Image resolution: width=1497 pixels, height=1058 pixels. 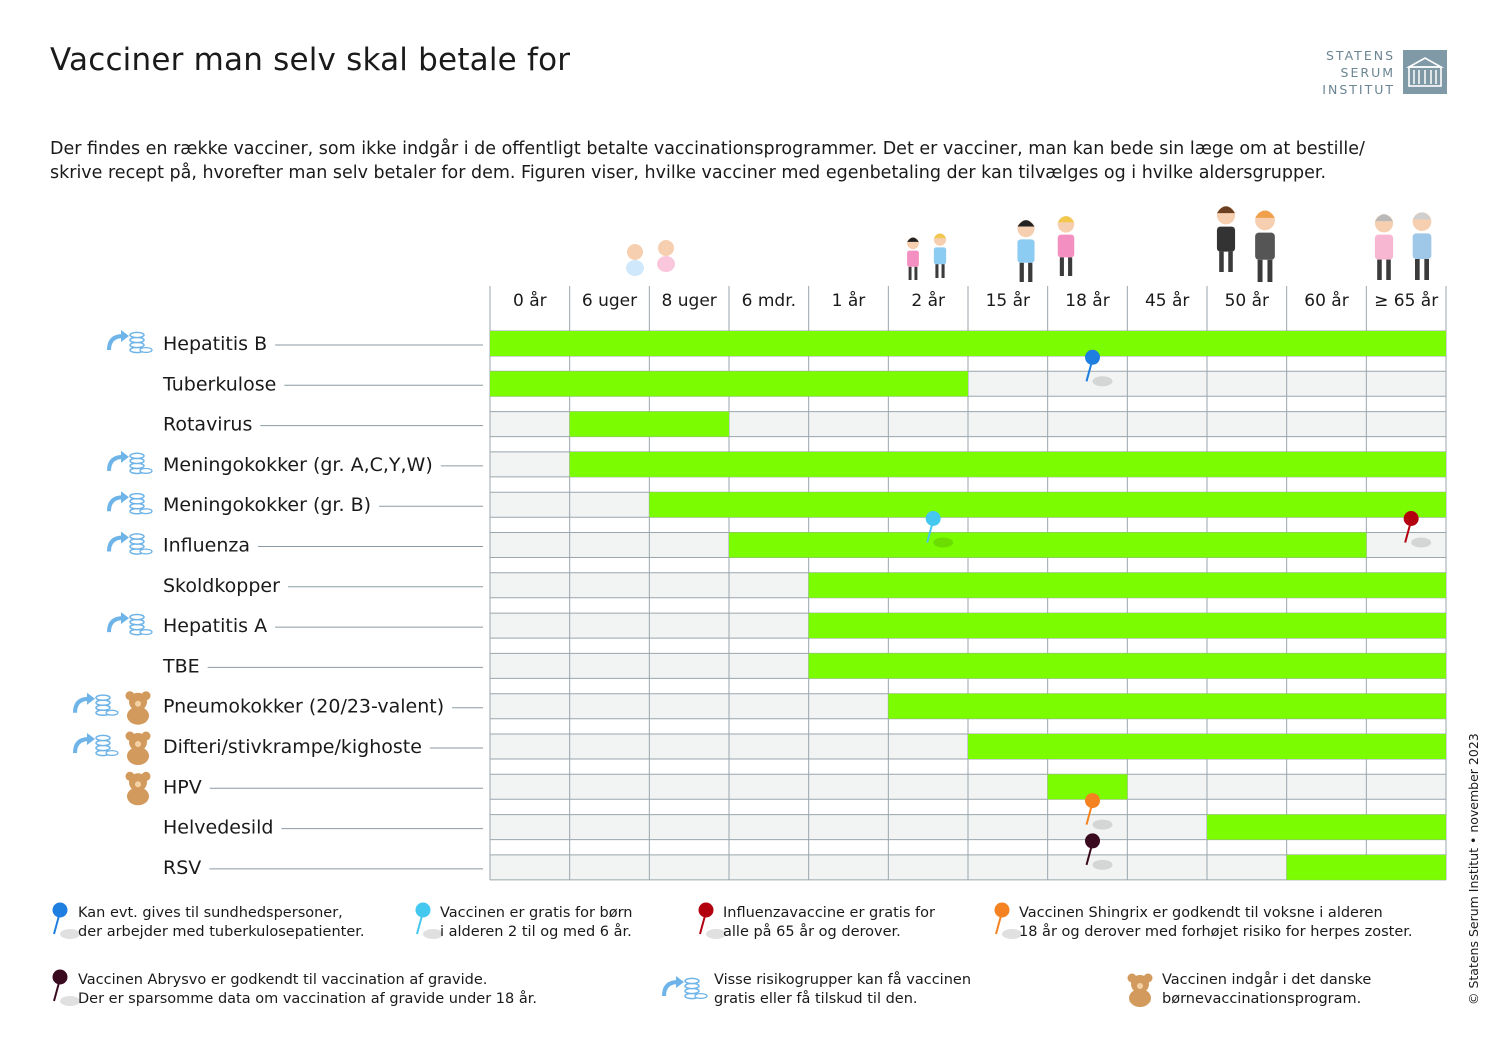 What do you see at coordinates (1247, 300) in the screenshot?
I see `column-header: 50 år` at bounding box center [1247, 300].